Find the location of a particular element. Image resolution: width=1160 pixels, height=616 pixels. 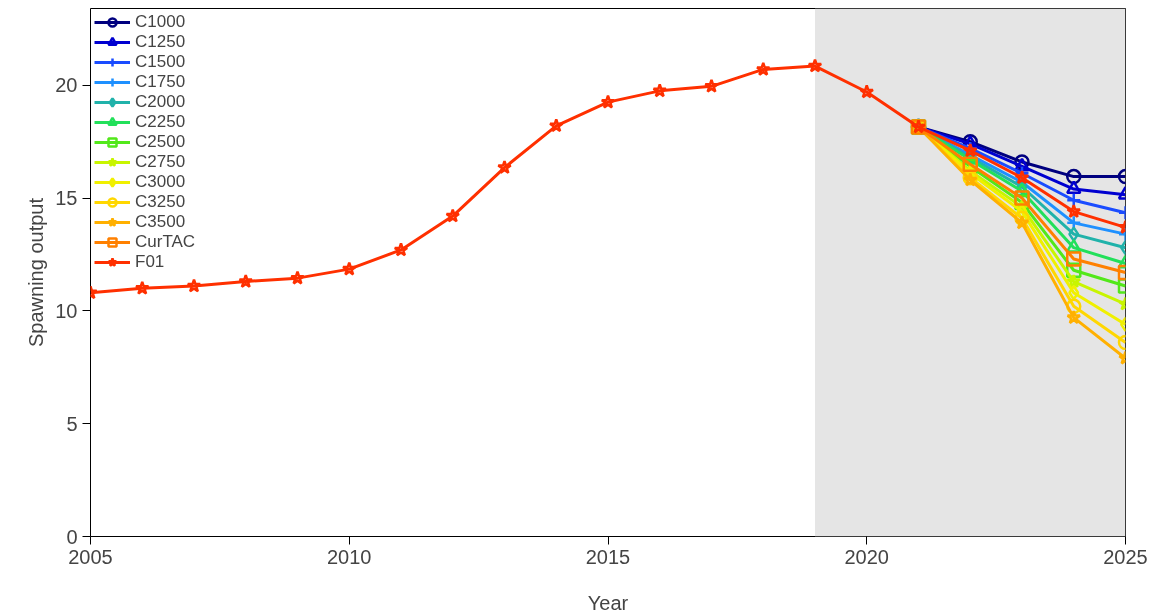

y-tick-label: 5 is located at coordinates (72, 423).